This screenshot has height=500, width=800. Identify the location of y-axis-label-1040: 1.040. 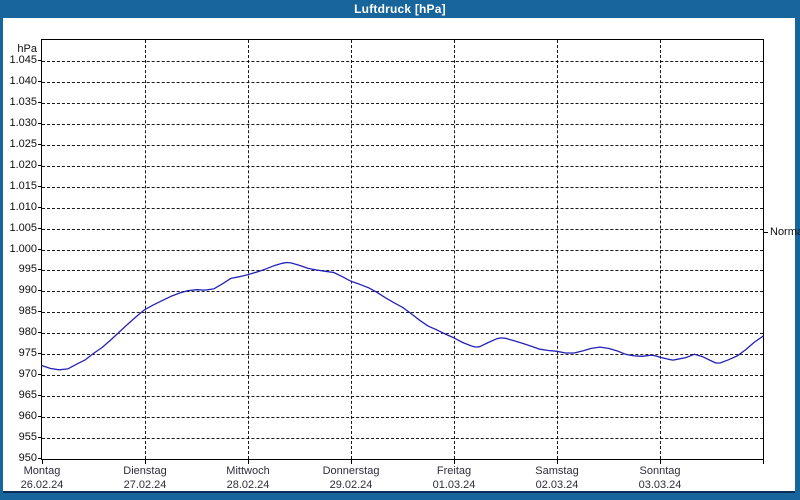
(23, 80).